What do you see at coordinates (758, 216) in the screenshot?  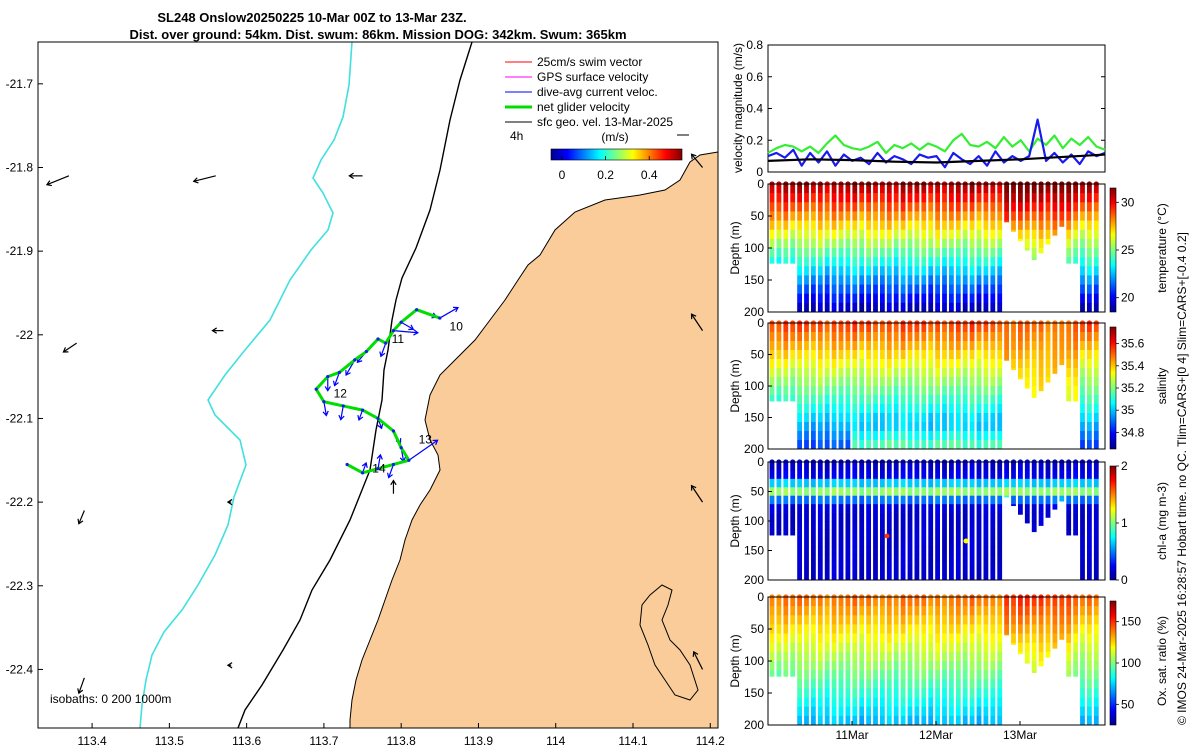 I see `section-ytick-label: 50` at bounding box center [758, 216].